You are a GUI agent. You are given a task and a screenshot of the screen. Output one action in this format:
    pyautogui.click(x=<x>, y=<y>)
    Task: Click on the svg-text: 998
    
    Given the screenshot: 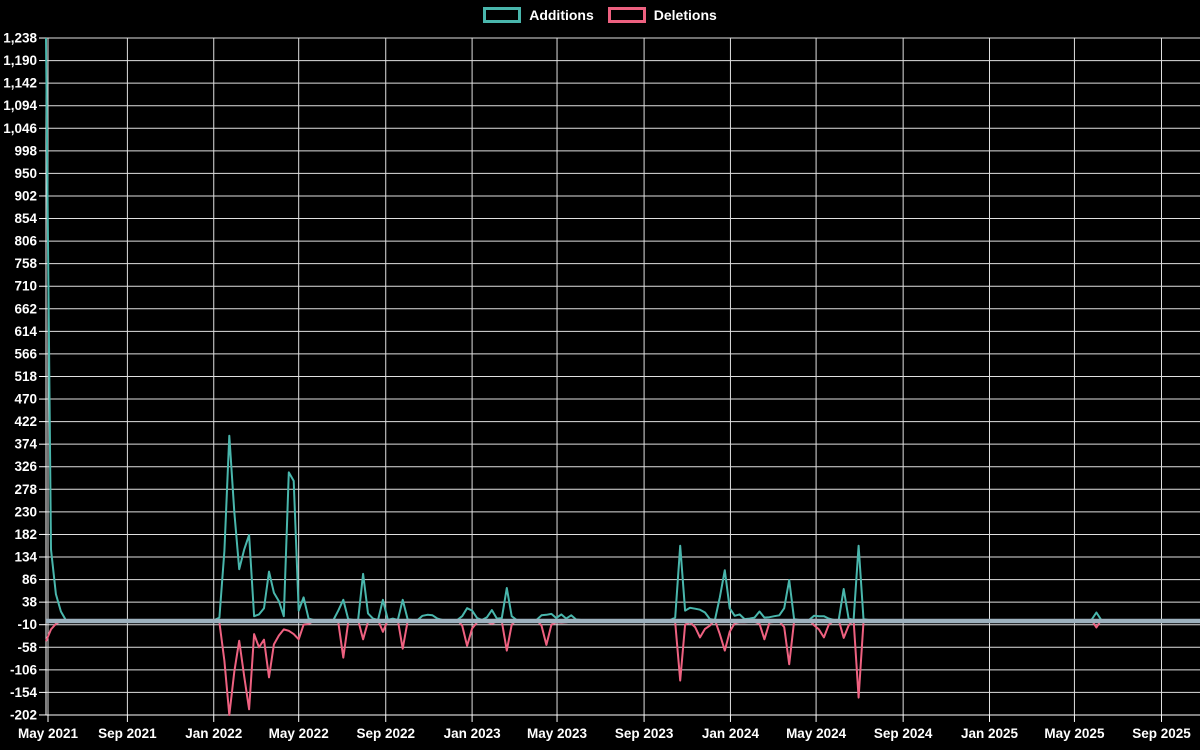 What is the action you would take?
    pyautogui.click(x=25, y=150)
    